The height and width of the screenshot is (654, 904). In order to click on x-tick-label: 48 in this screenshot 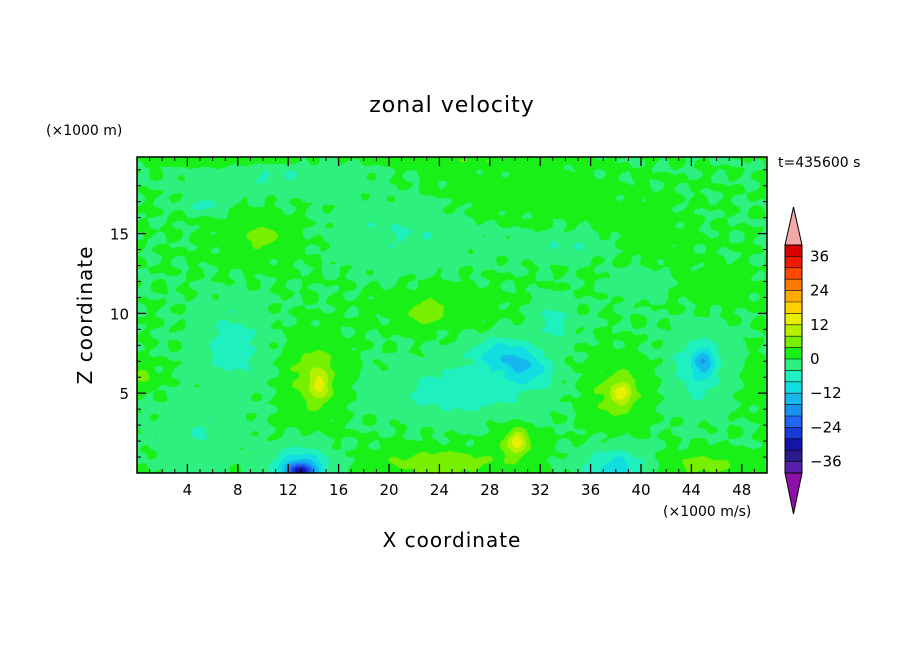, I will do `click(741, 490)`.